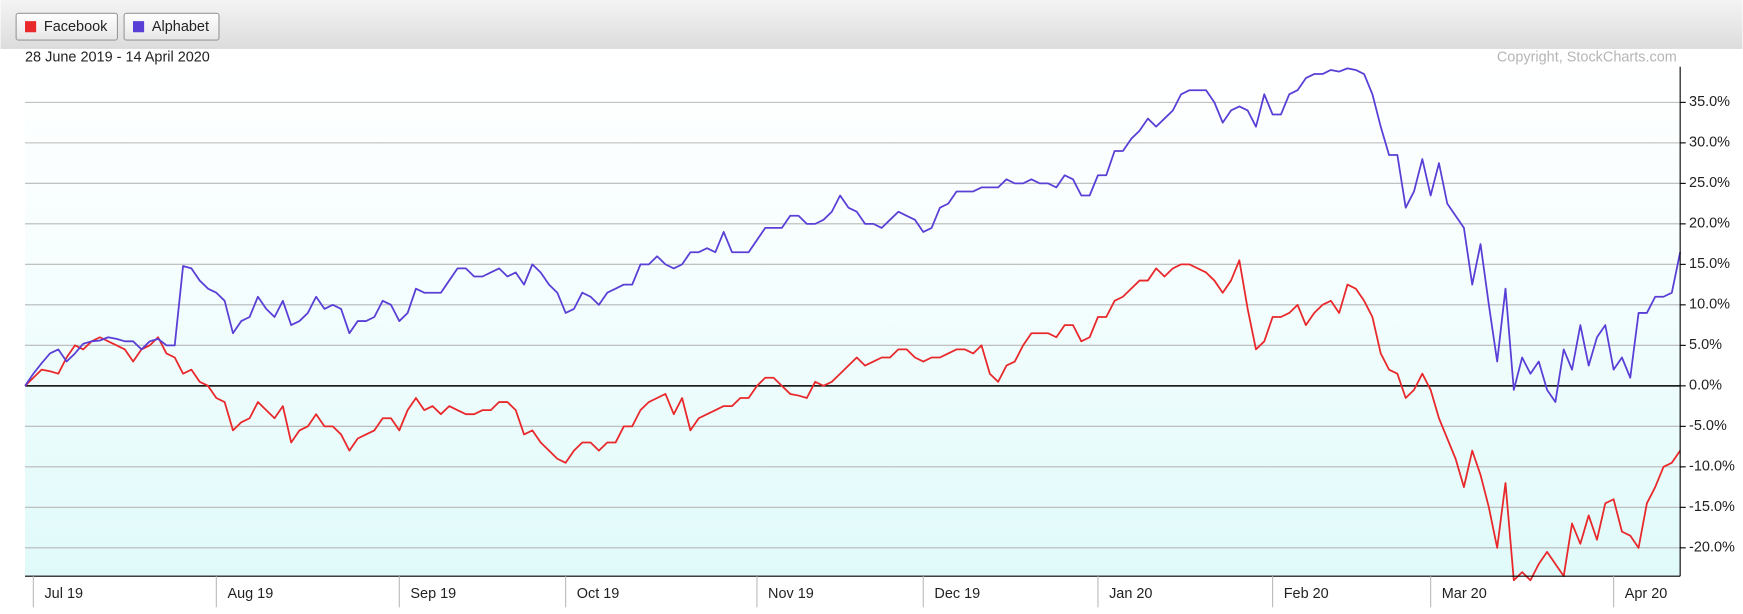 The width and height of the screenshot is (1743, 614). I want to click on copyright: Copyright, StockCharts.com, so click(1587, 58).